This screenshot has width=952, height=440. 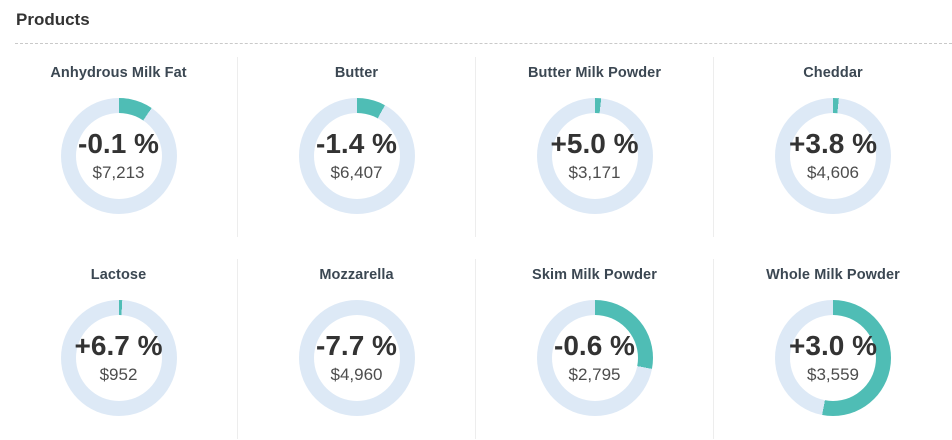 I want to click on price-value: $2,795, so click(x=594, y=374).